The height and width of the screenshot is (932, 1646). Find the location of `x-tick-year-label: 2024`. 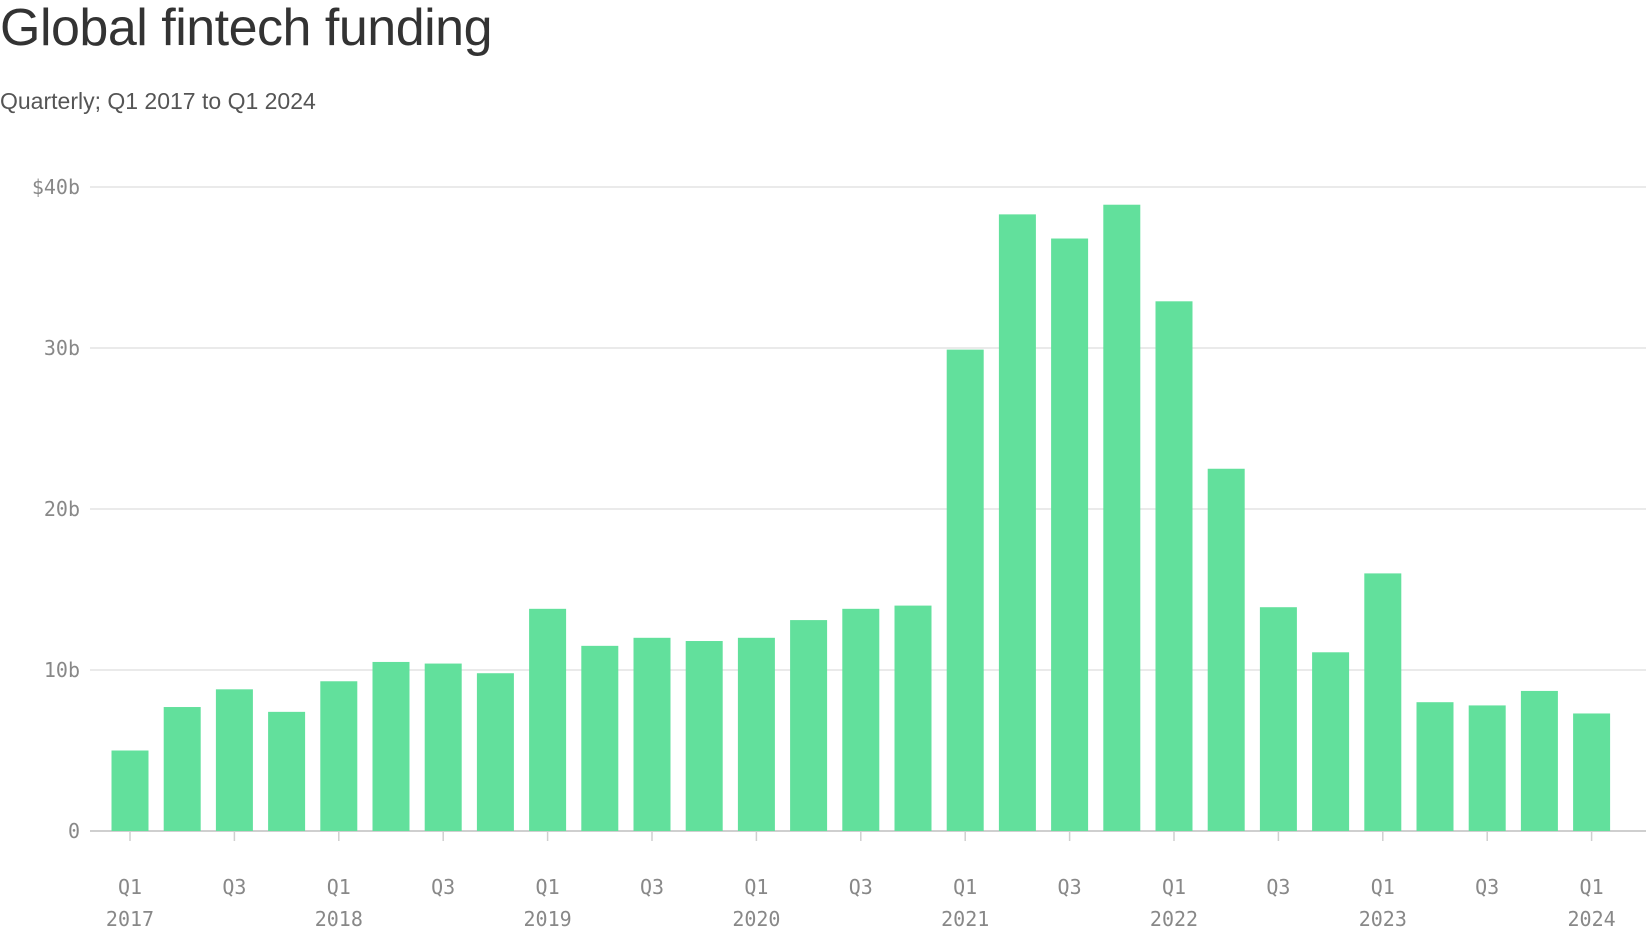

x-tick-year-label: 2024 is located at coordinates (1592, 919).